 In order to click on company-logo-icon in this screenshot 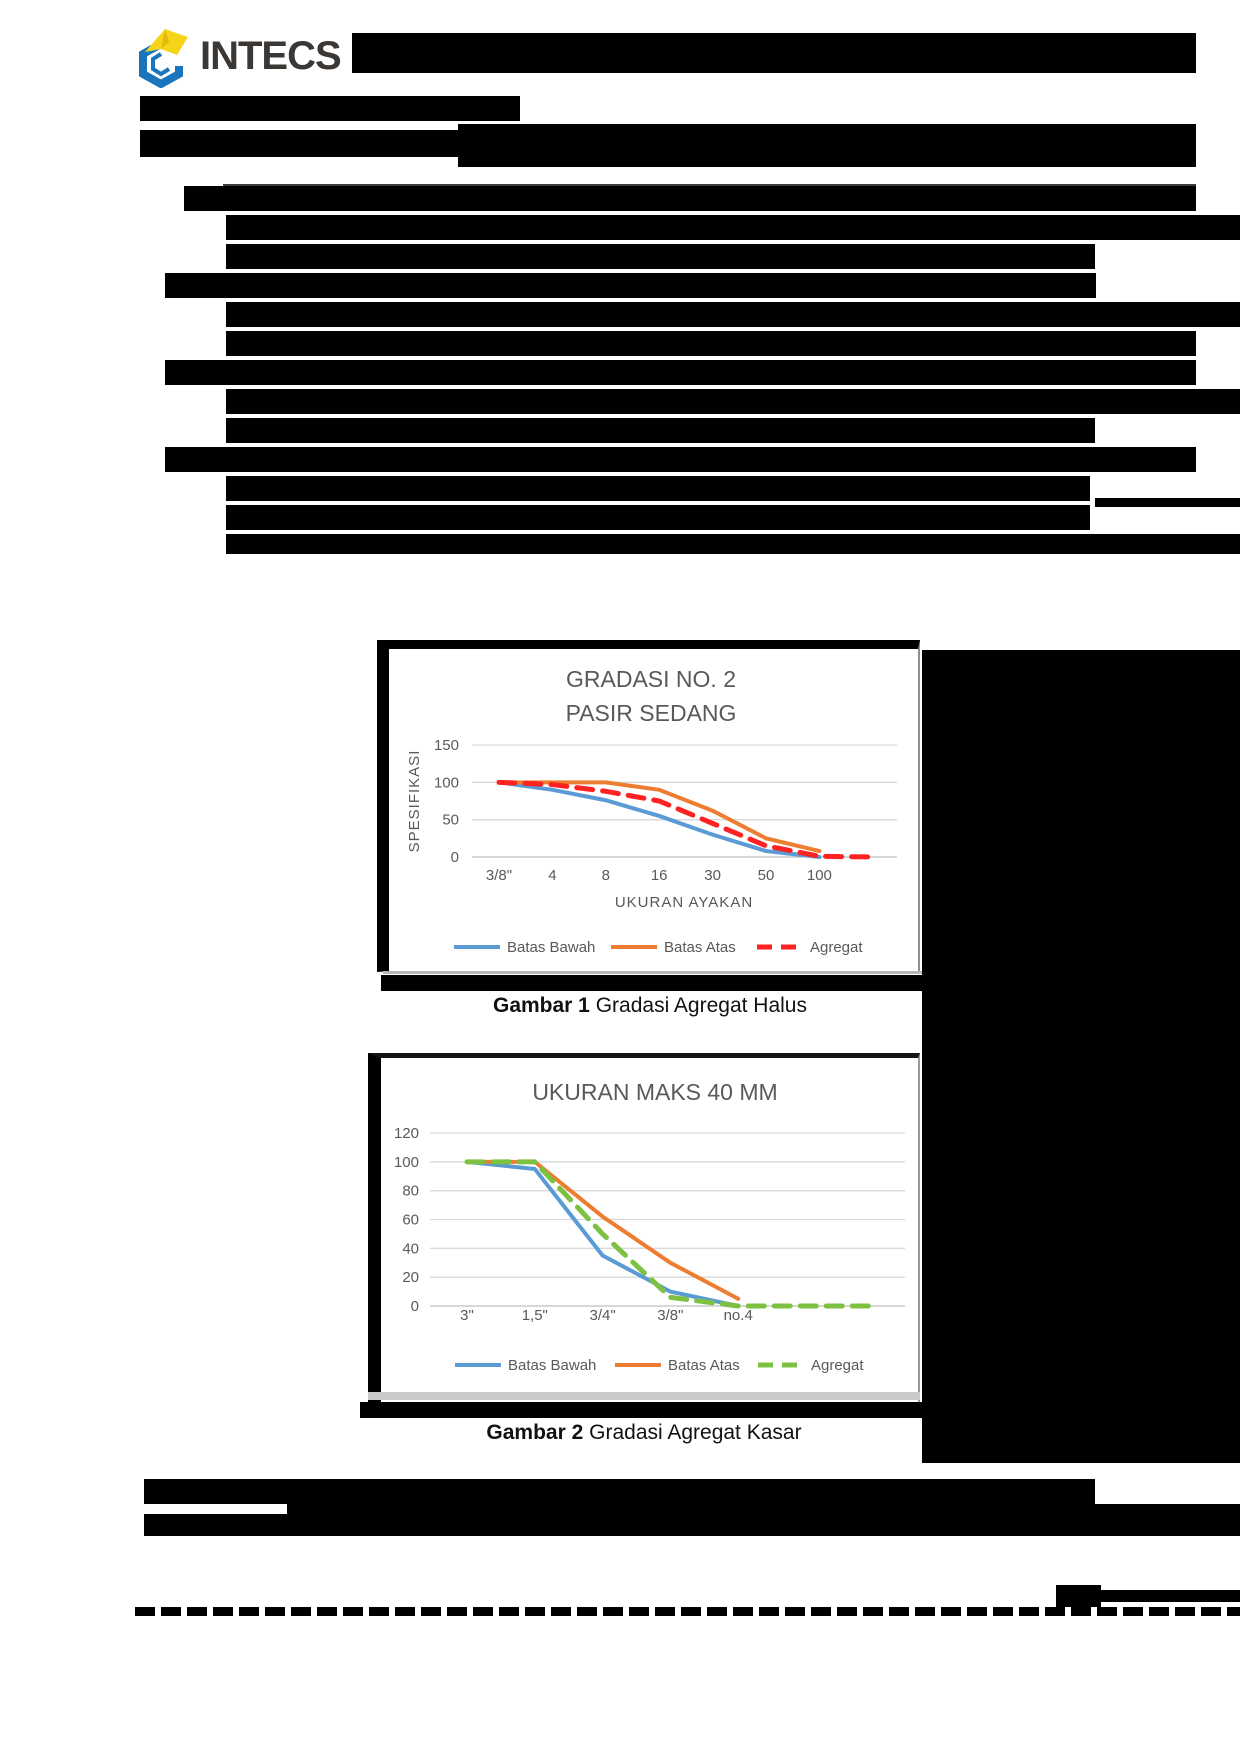, I will do `click(163, 58)`.